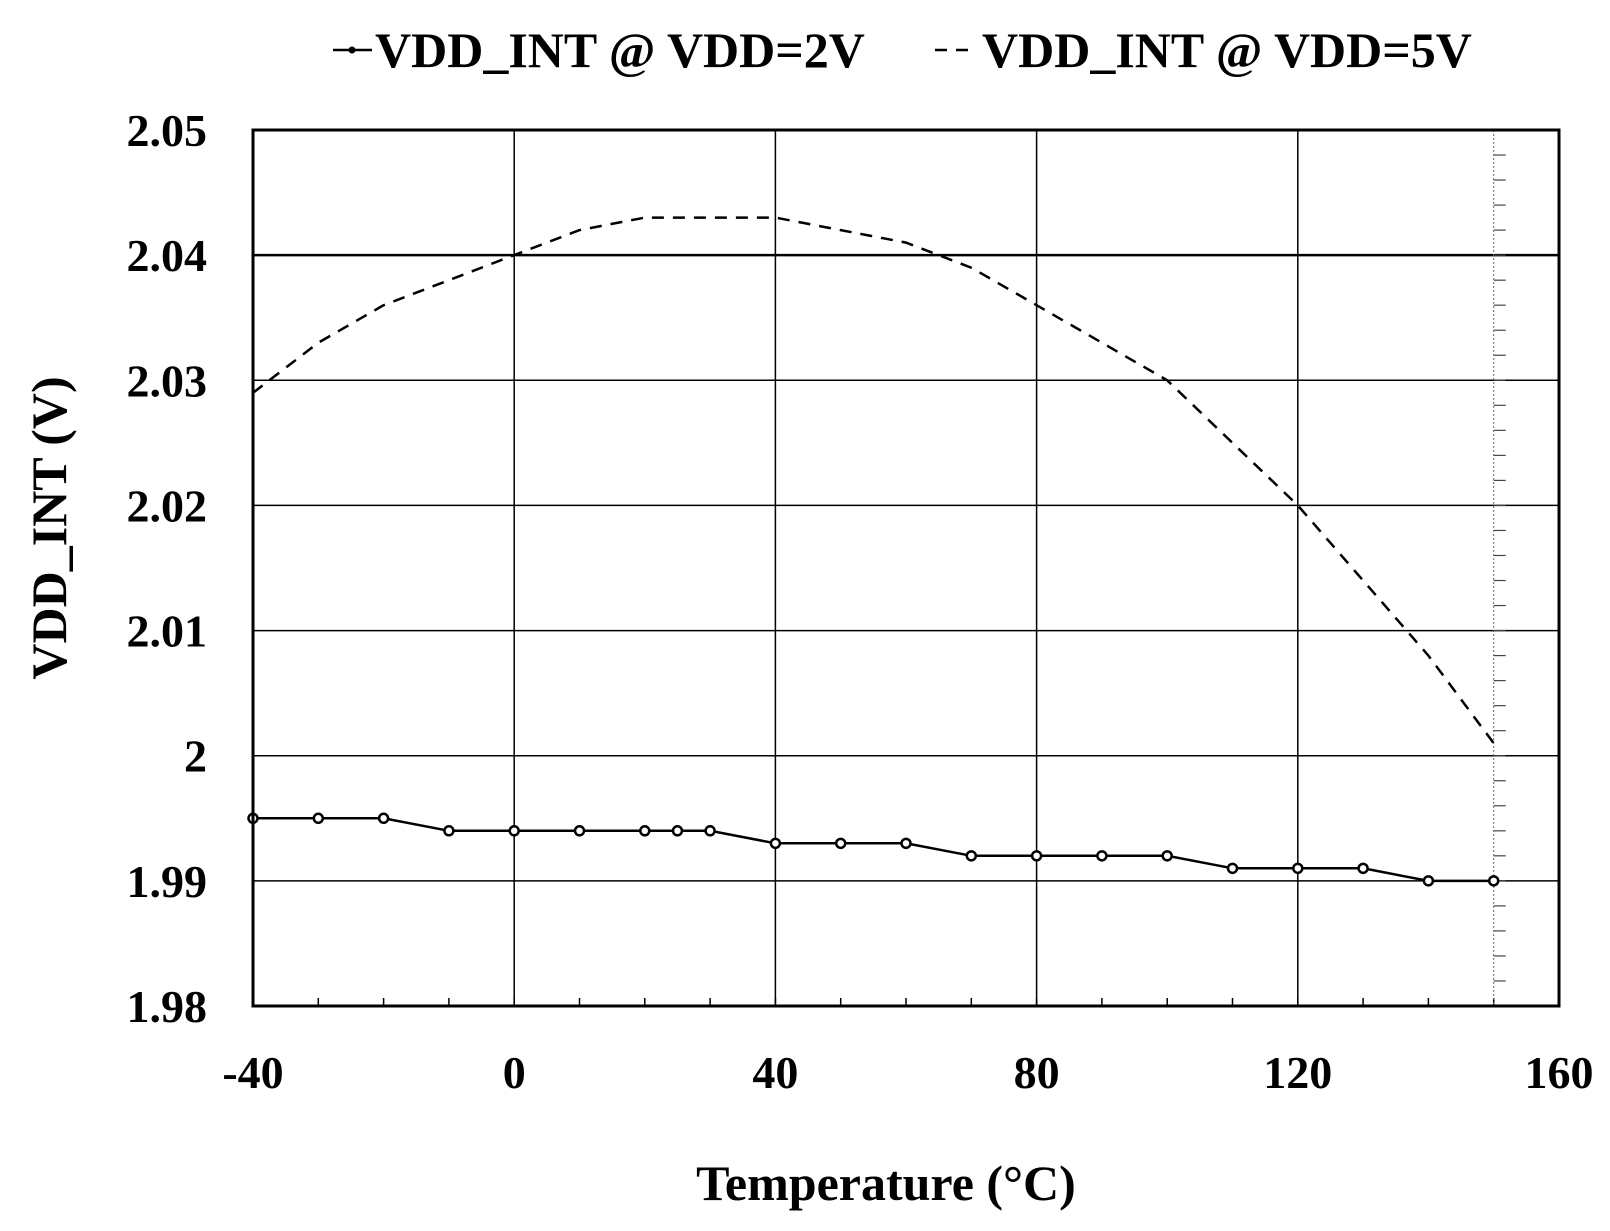 Image resolution: width=1610 pixels, height=1231 pixels. What do you see at coordinates (167, 130) in the screenshot?
I see `y-tick-label: 2.05` at bounding box center [167, 130].